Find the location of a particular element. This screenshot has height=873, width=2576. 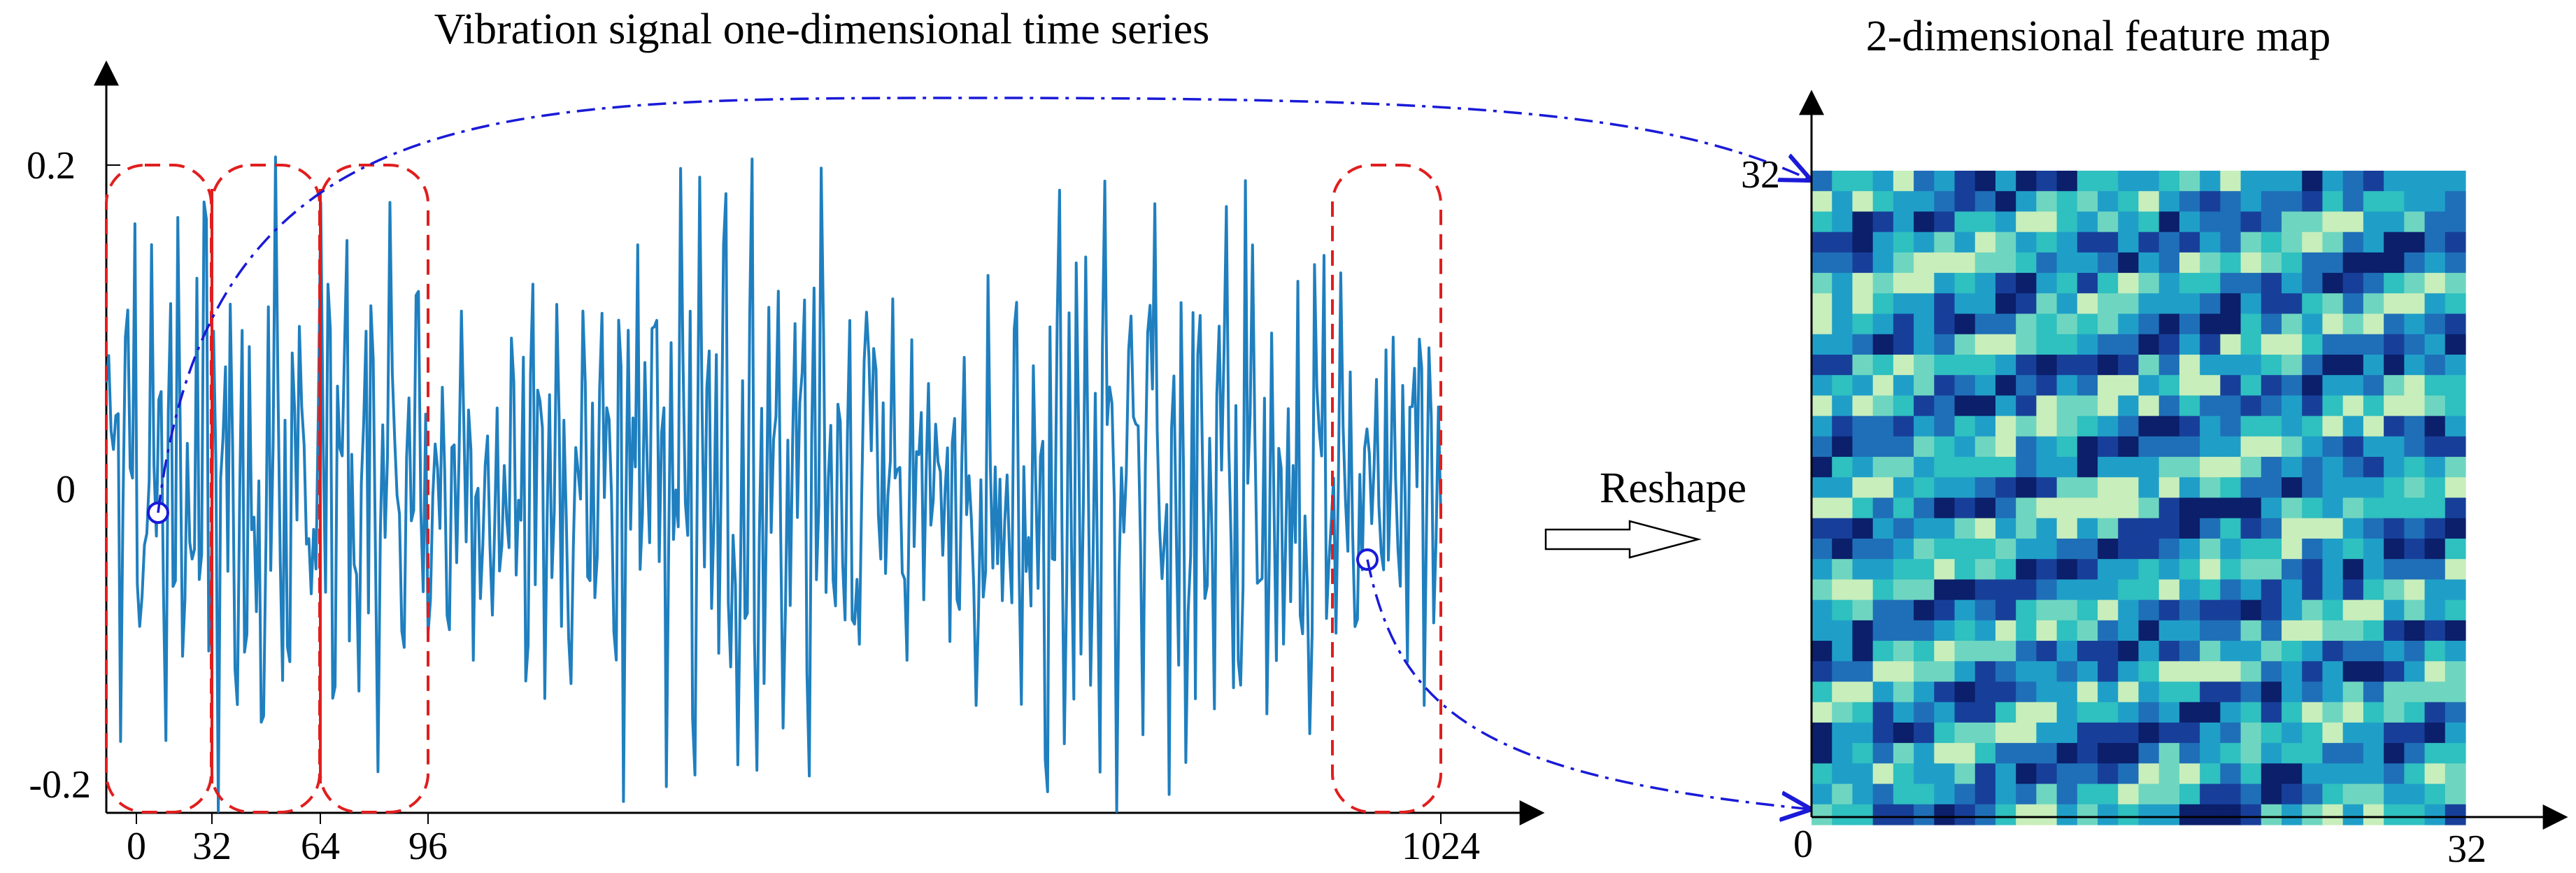

x-tick-label: 96 is located at coordinates (428, 846).